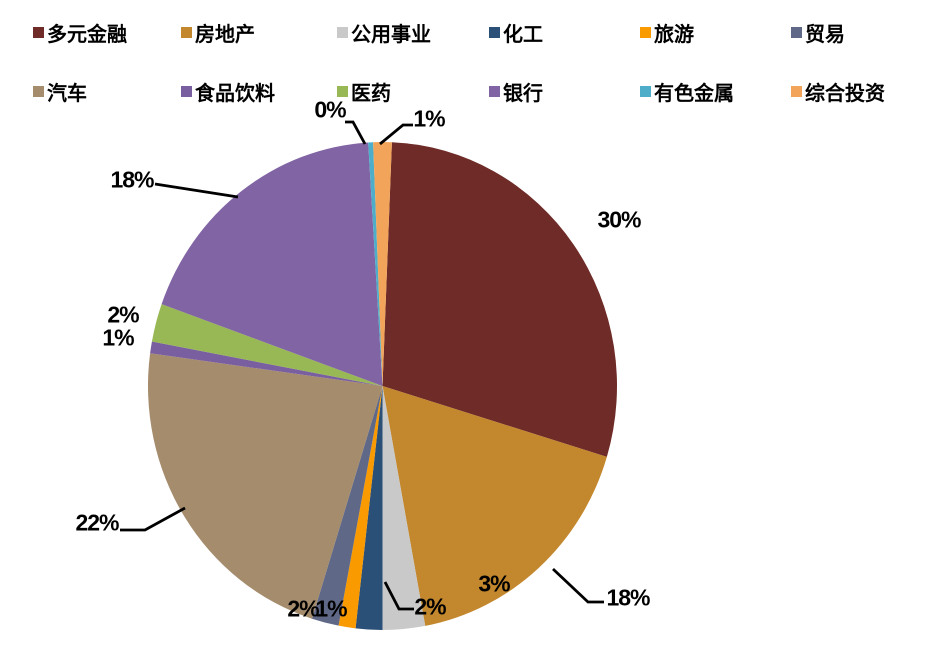 Image resolution: width=930 pixels, height=645 pixels. I want to click on leader-line-汽车, so click(153, 519).